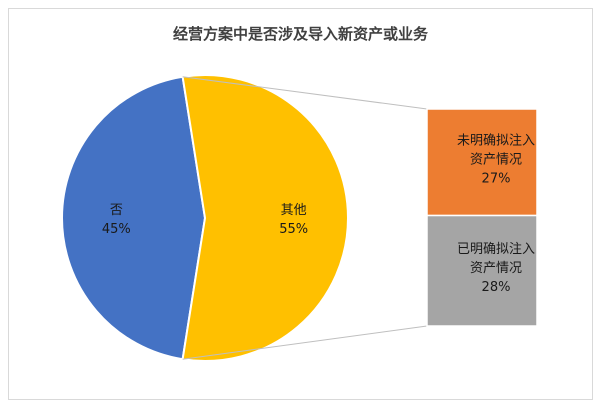  I want to click on pie-slice-label-no: 否, so click(116, 210).